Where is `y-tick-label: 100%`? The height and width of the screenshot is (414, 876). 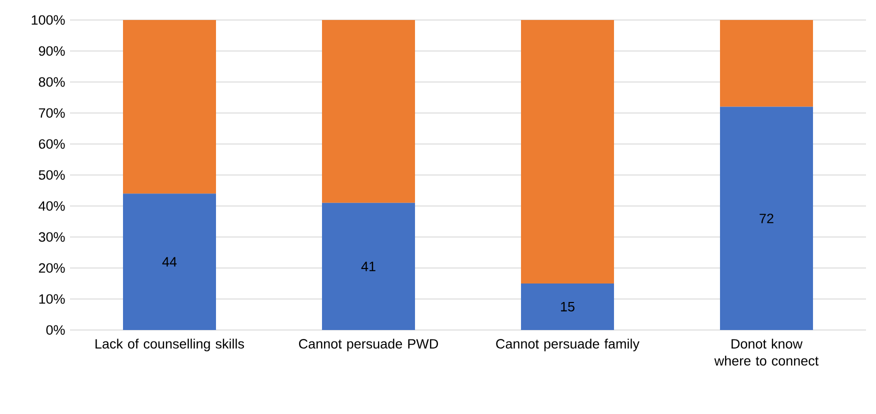 y-tick-label: 100% is located at coordinates (48, 20).